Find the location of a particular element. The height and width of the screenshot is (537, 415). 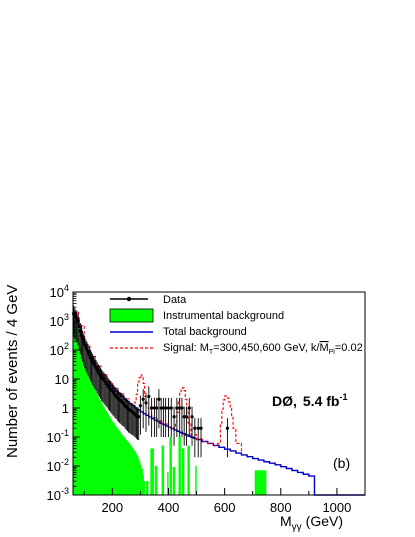

y-tick-label: 10⁻¹ is located at coordinates (58, 436).